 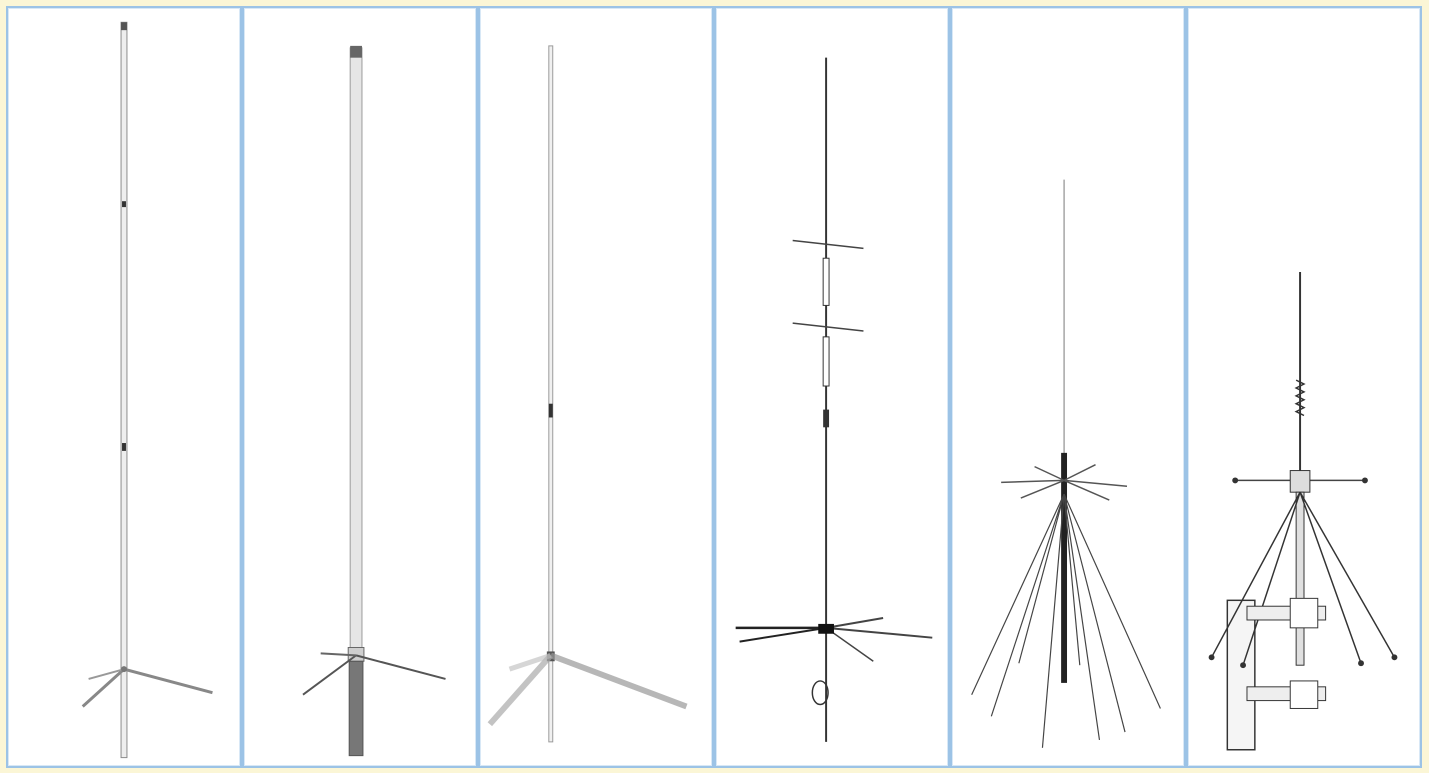 What do you see at coordinates (587, 394) in the screenshot?
I see `antenna-3-image` at bounding box center [587, 394].